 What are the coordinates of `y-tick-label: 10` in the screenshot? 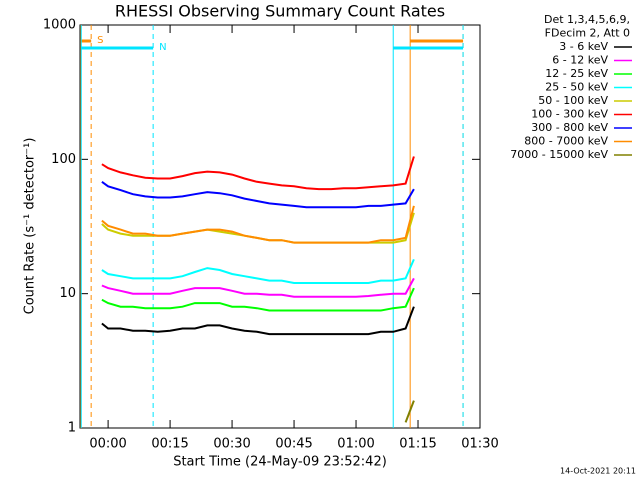 It's located at (67, 293).